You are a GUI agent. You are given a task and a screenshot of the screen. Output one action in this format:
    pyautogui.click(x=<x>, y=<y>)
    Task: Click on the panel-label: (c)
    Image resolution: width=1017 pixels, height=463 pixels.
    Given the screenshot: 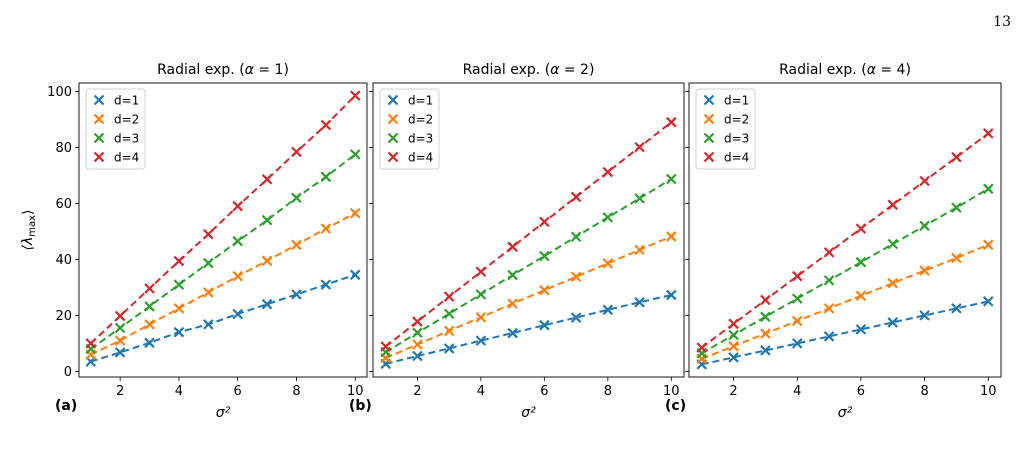 What is the action you would take?
    pyautogui.click(x=675, y=406)
    